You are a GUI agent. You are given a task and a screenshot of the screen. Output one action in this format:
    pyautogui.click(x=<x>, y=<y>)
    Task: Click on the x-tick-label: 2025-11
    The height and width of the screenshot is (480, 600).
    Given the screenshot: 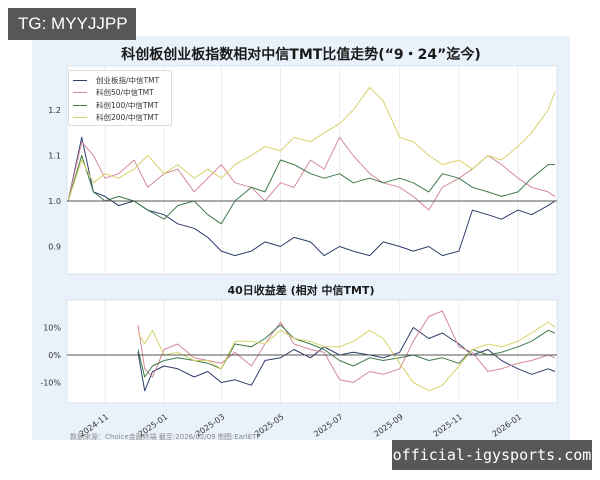 What is the action you would take?
    pyautogui.click(x=447, y=425)
    